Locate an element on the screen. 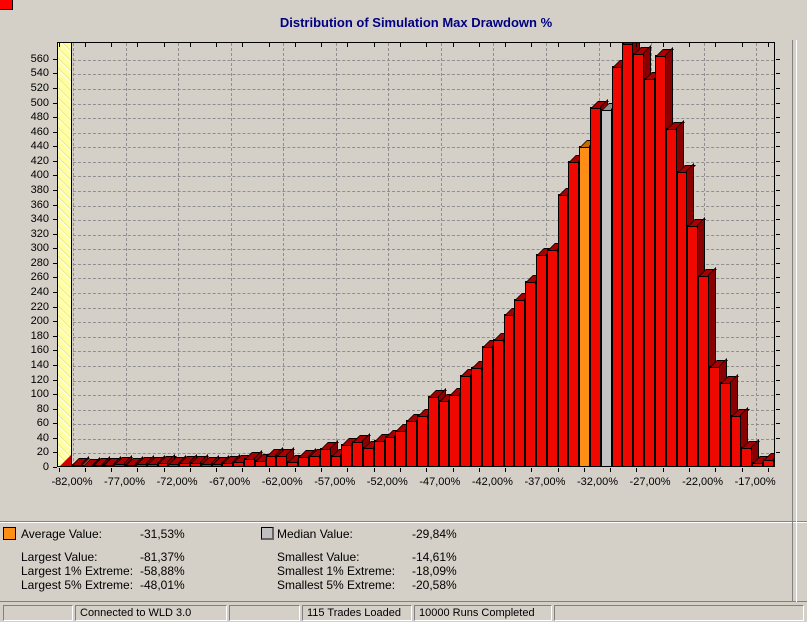 The height and width of the screenshot is (622, 807). x-axis-label: -82,00% is located at coordinates (72, 482).